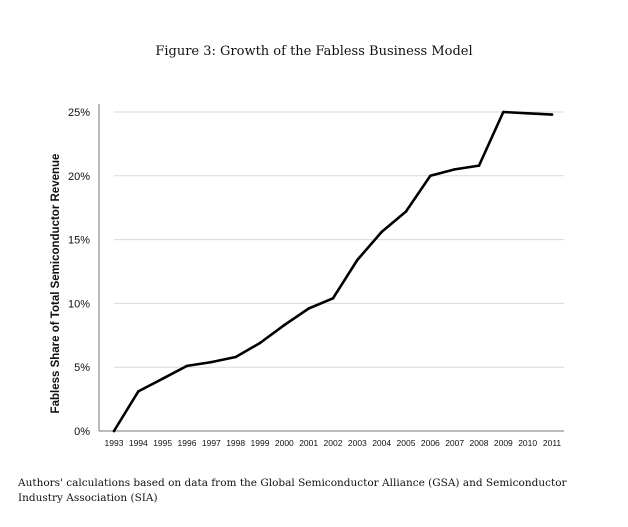  Describe the element at coordinates (235, 443) in the screenshot. I see `x-tick-label: 1998` at that location.